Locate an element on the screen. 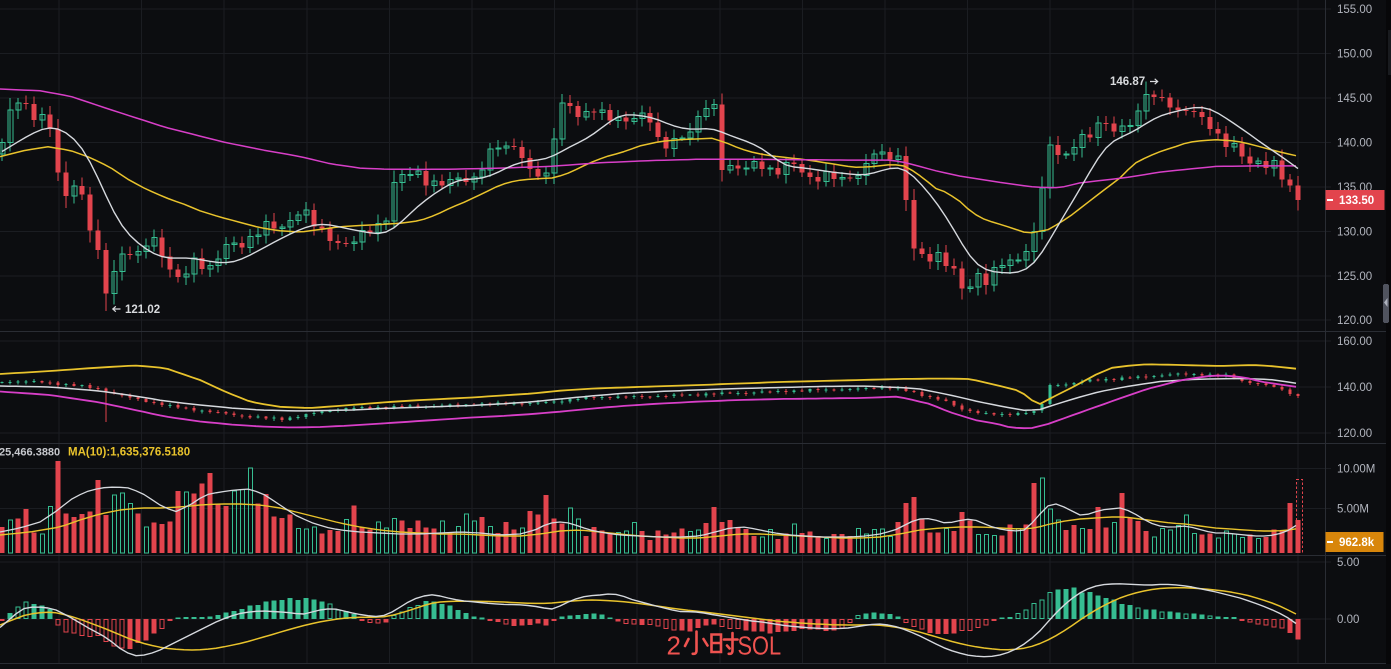 This screenshot has width=1391, height=669. svg-text: MA(10):1,635,376.5180 is located at coordinates (129, 453).